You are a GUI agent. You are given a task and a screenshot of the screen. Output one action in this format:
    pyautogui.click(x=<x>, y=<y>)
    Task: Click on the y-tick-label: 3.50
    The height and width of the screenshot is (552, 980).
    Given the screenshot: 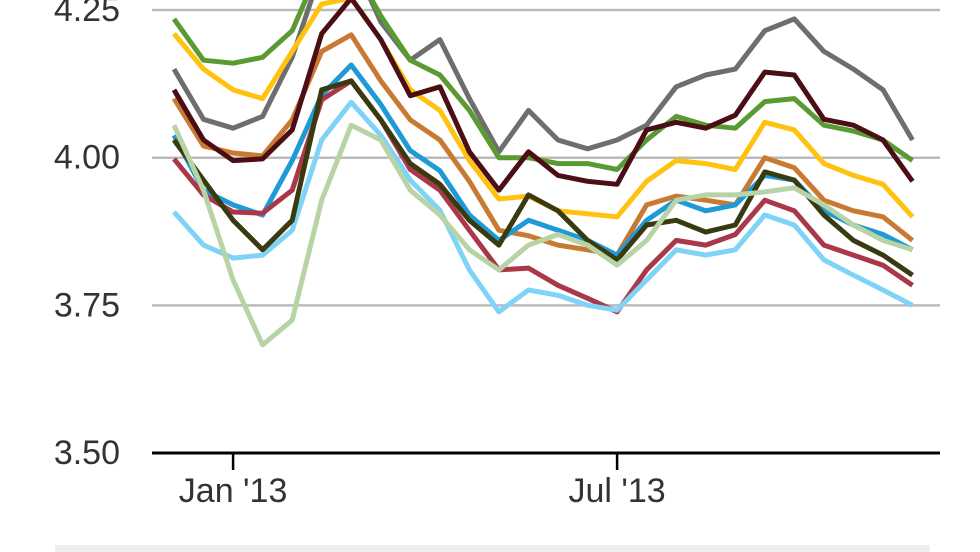 What is the action you would take?
    pyautogui.click(x=87, y=453)
    